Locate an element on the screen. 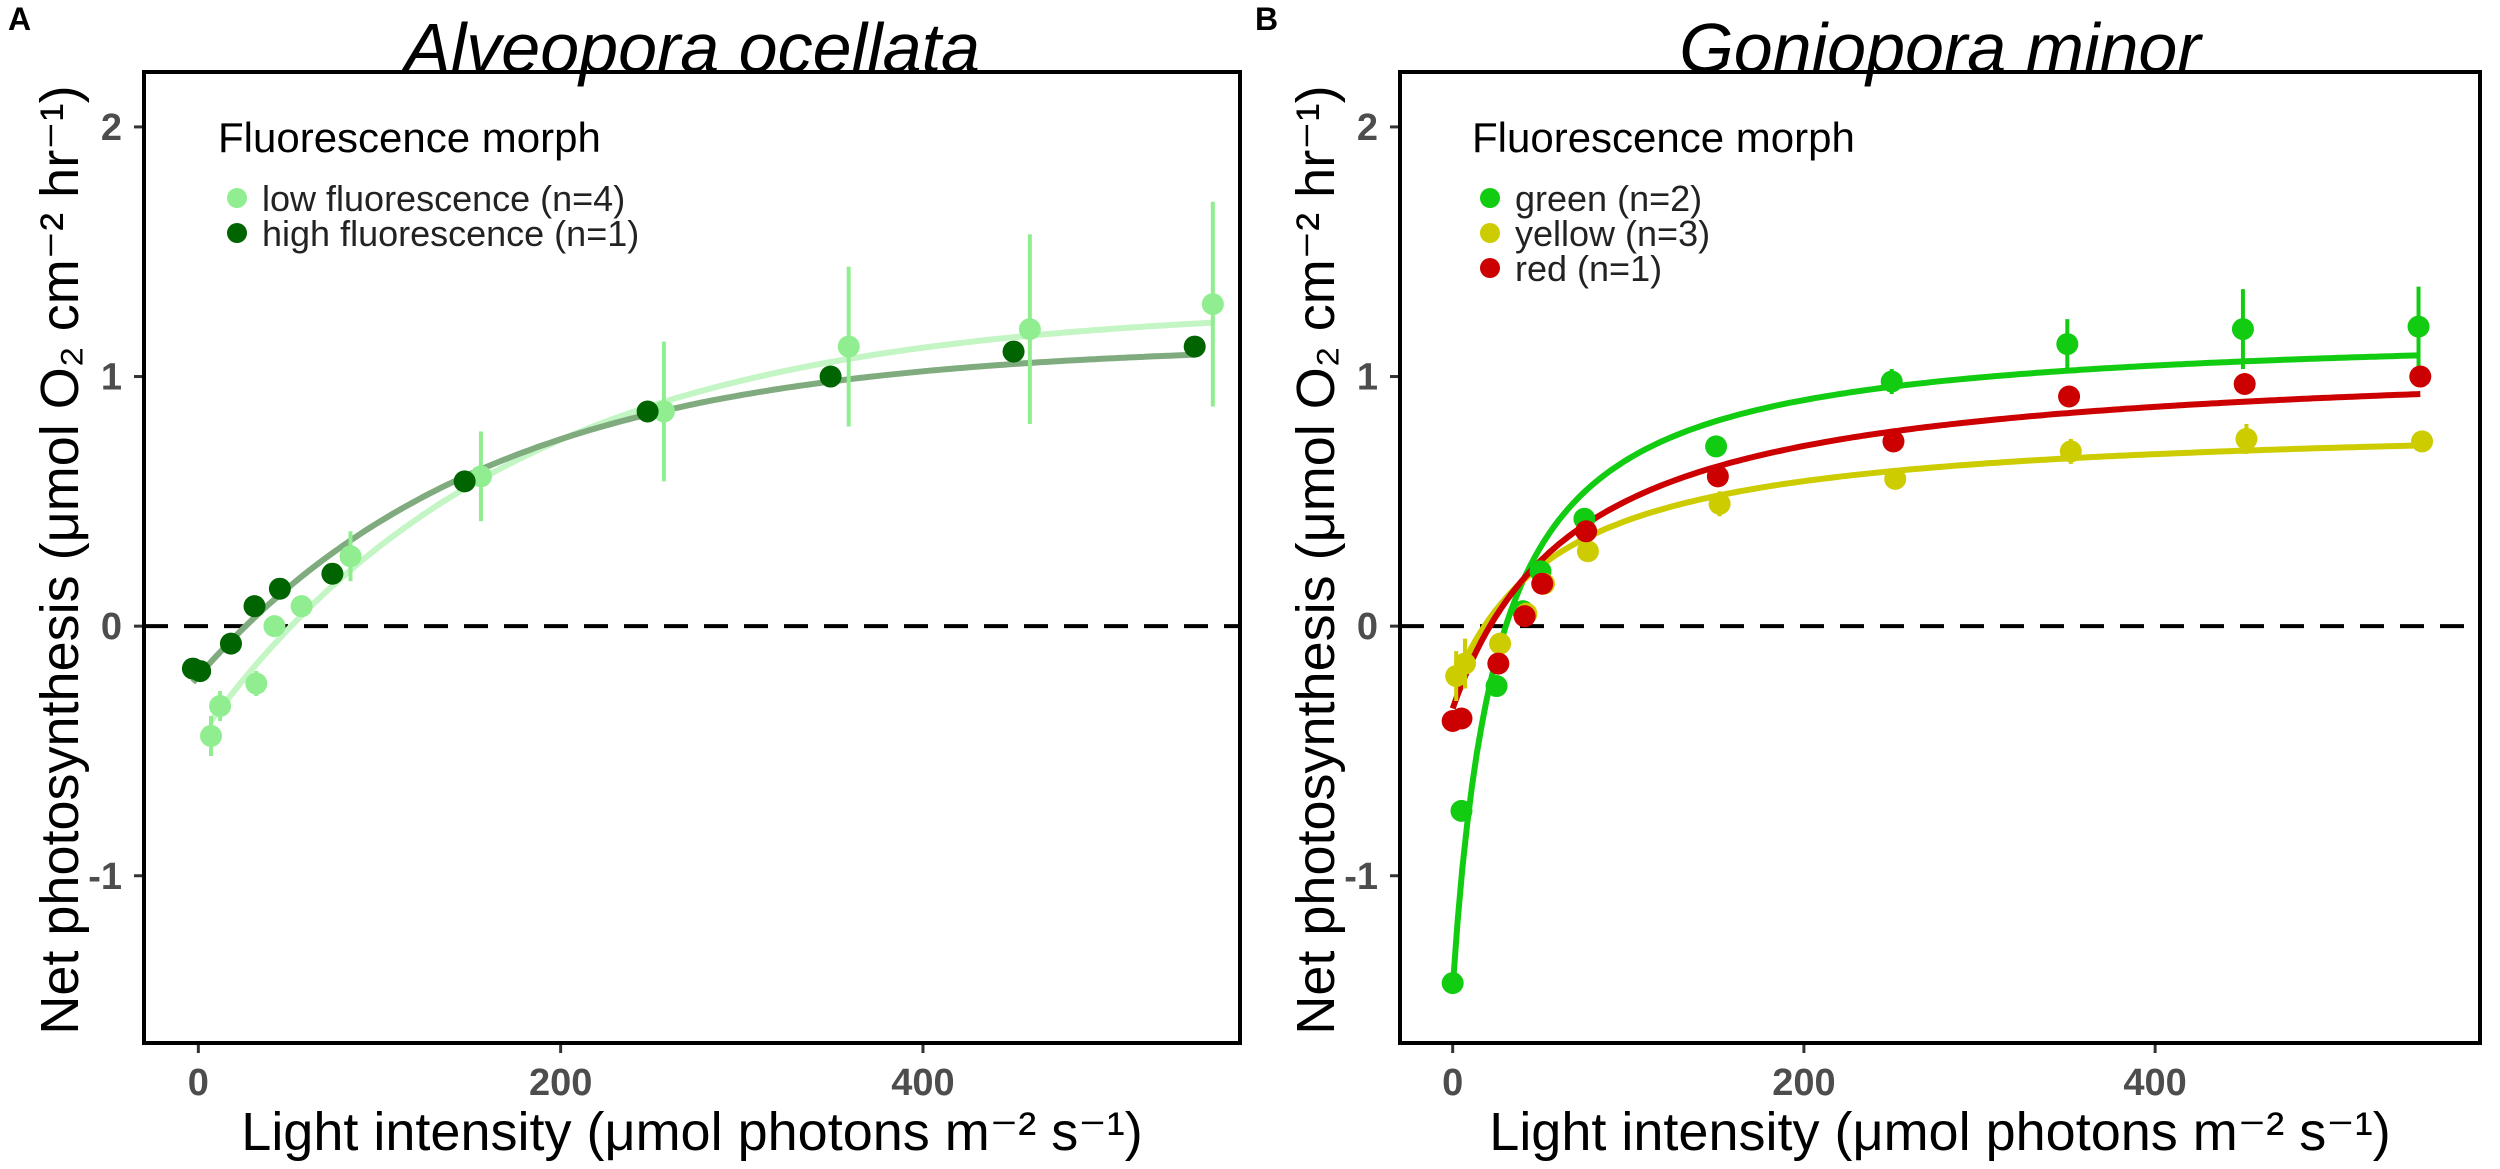  legend-swatch-green is located at coordinates (1490, 198).